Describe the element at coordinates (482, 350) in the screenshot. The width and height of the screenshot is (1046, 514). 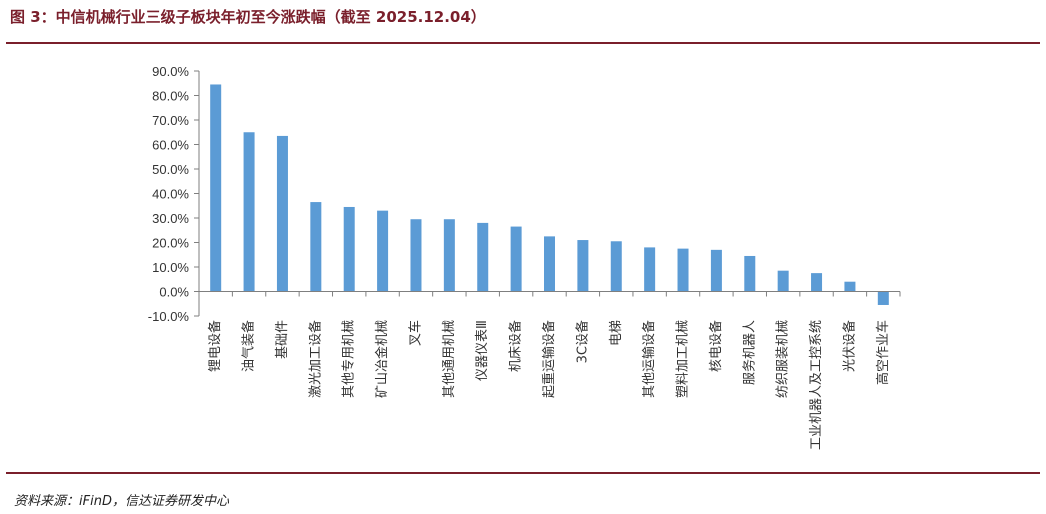
I see `category-label: 仪器仪表Ⅲ` at that location.